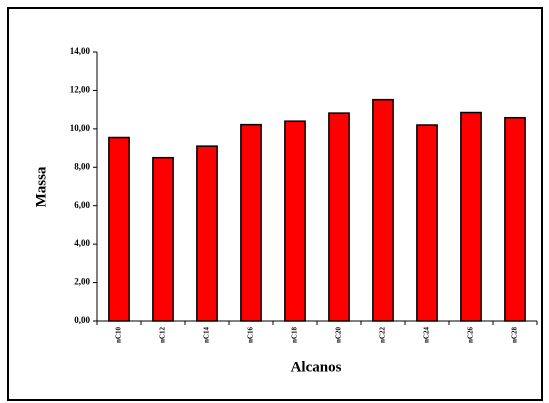 This screenshot has height=403, width=549. I want to click on x-tick-label: nC20, so click(339, 335).